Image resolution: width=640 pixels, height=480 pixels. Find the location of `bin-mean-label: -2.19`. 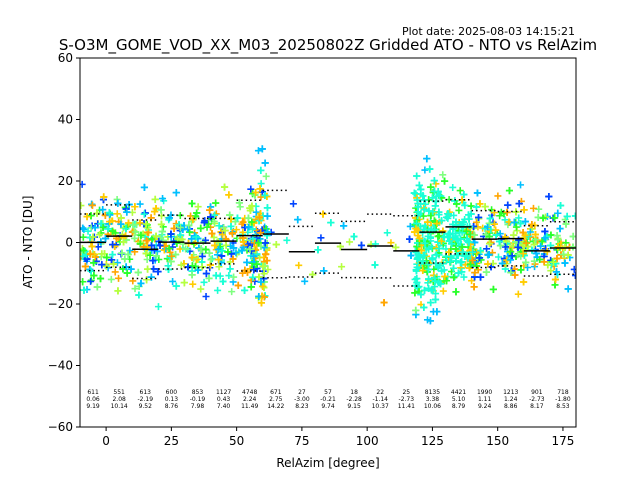

bin-mean-label: -2.19 is located at coordinates (145, 399).